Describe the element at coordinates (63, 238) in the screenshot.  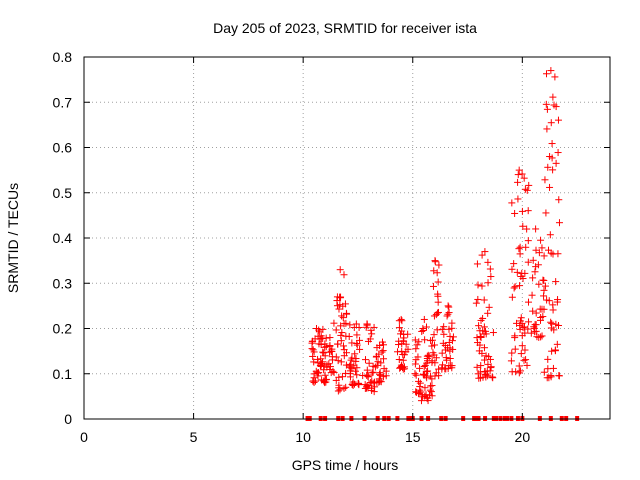
I see `y-tick-label: 0.4` at that location.